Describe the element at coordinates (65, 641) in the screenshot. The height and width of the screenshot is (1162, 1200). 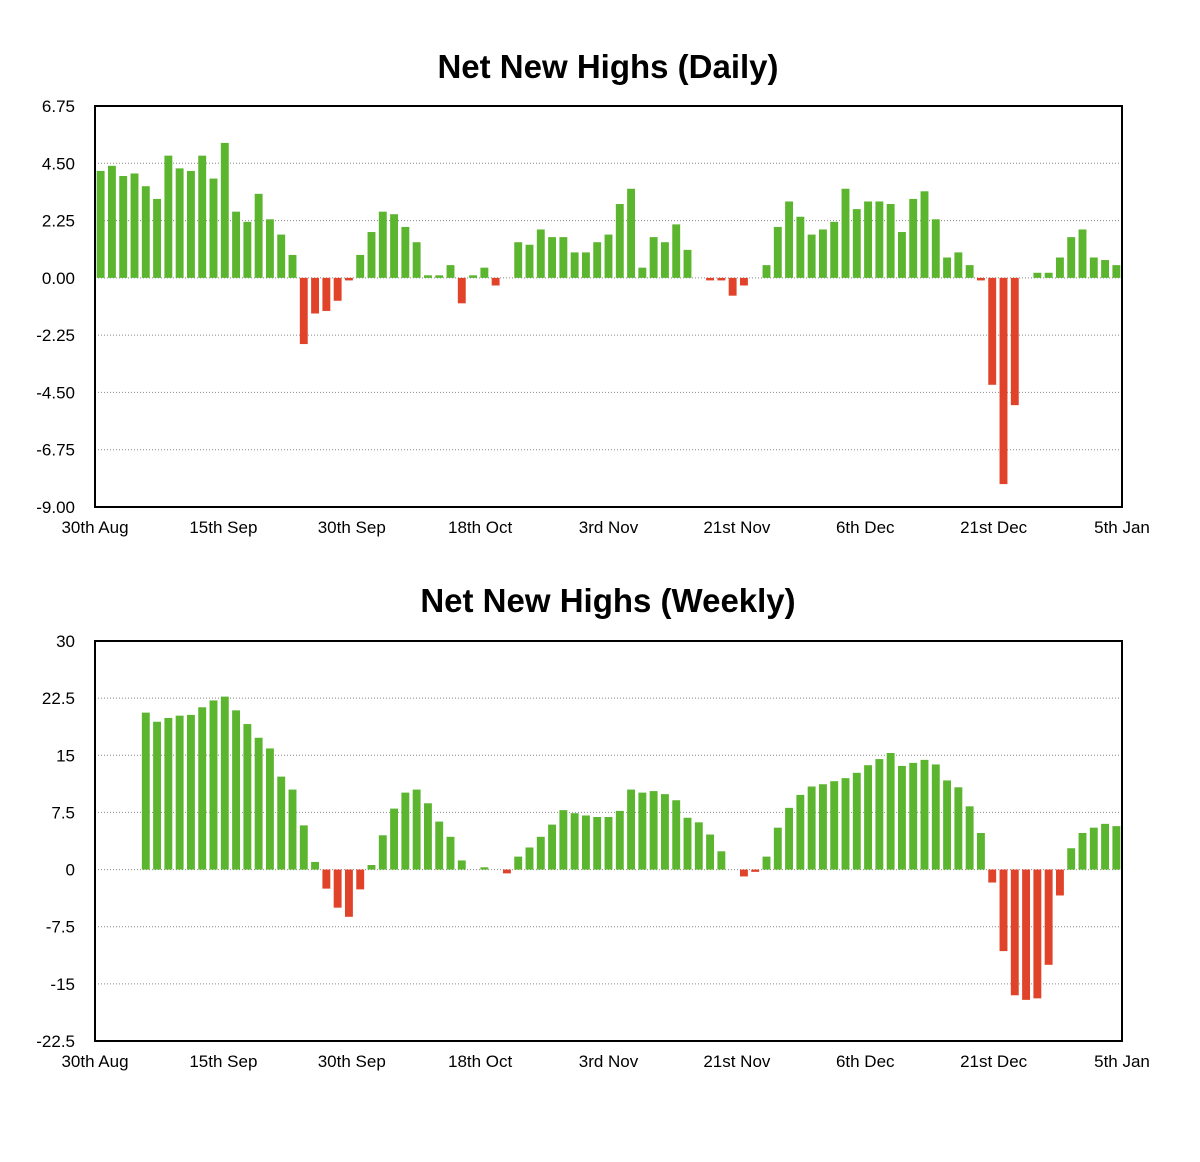
I see `y-tick-label: 30` at that location.